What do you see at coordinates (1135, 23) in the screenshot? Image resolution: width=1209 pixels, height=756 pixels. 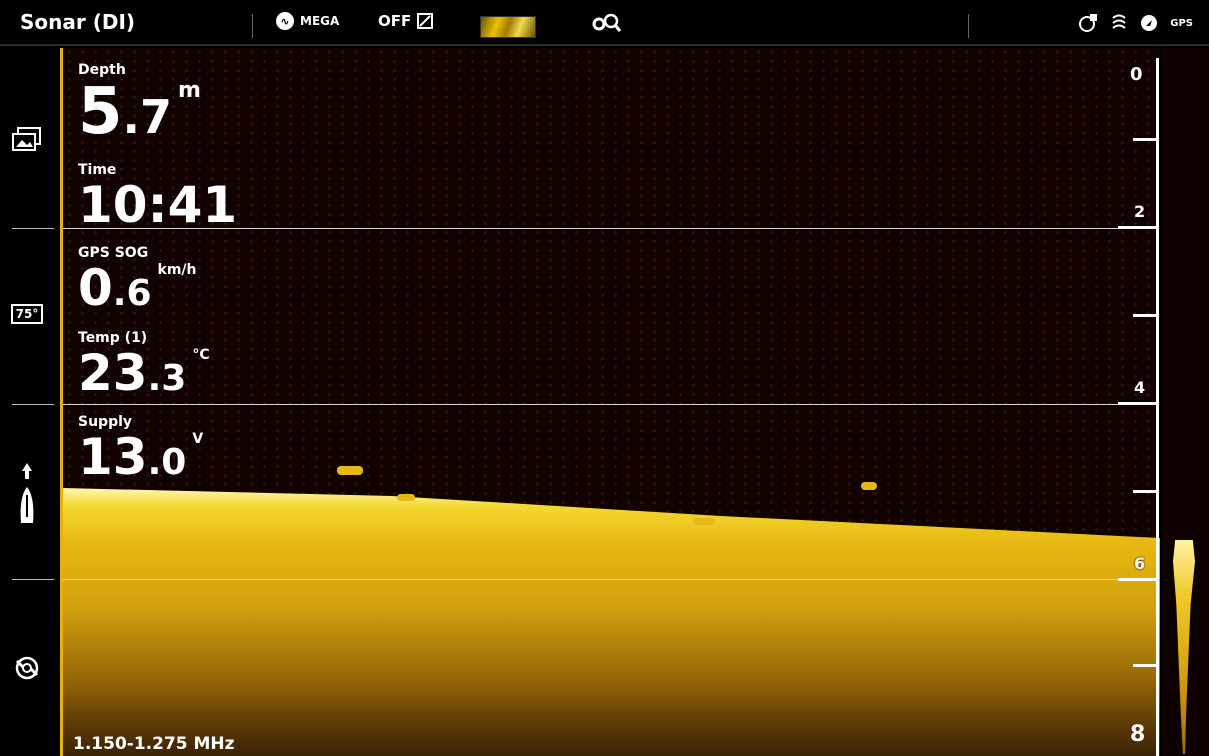 I see `status-icons: GPS` at bounding box center [1135, 23].